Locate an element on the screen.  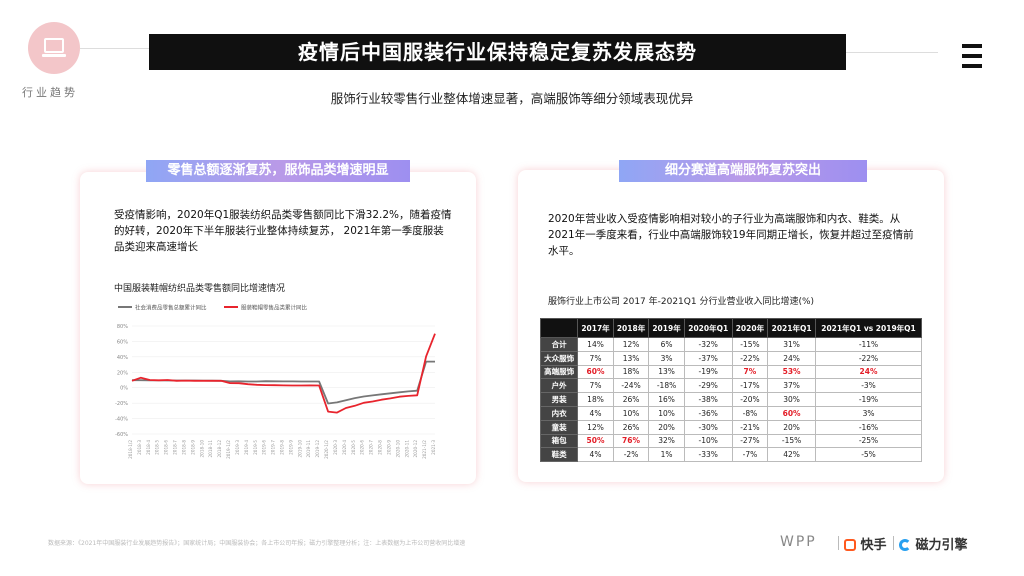
row-label: 高端服饰 is located at coordinates (559, 372).